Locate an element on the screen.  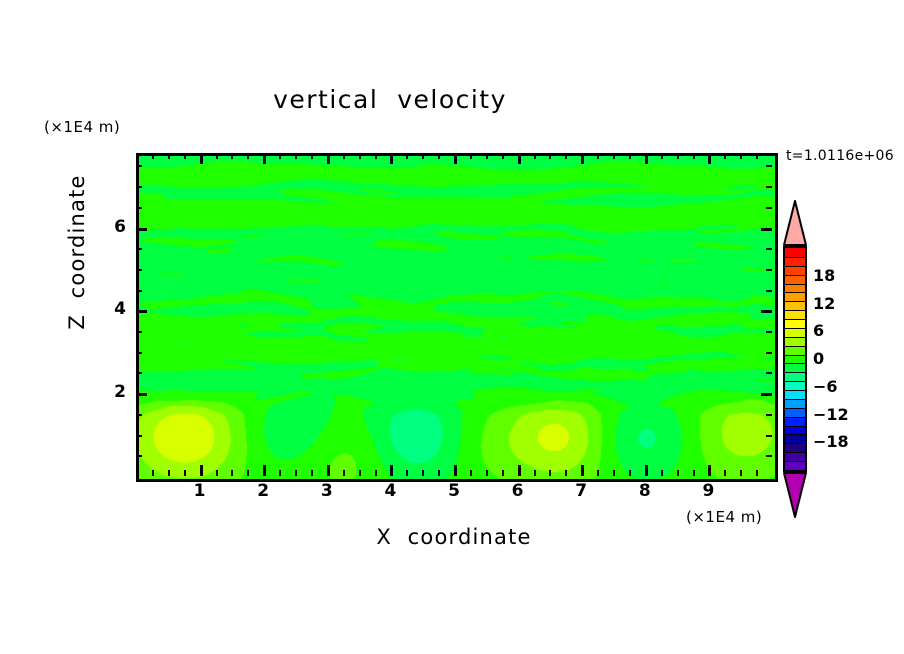
colorbar-bottom-arrow is located at coordinates (795, 495).